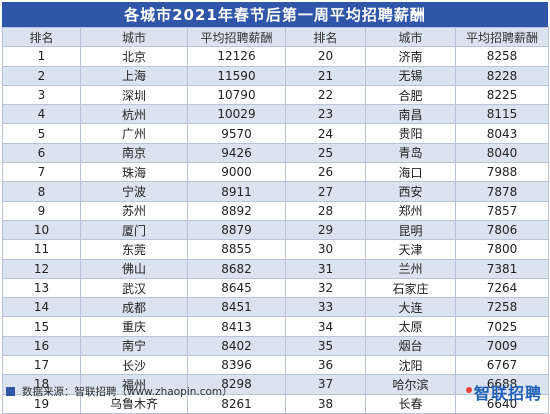 The width and height of the screenshot is (550, 414). What do you see at coordinates (502, 268) in the screenshot?
I see `cell-salary: 7381` at bounding box center [502, 268].